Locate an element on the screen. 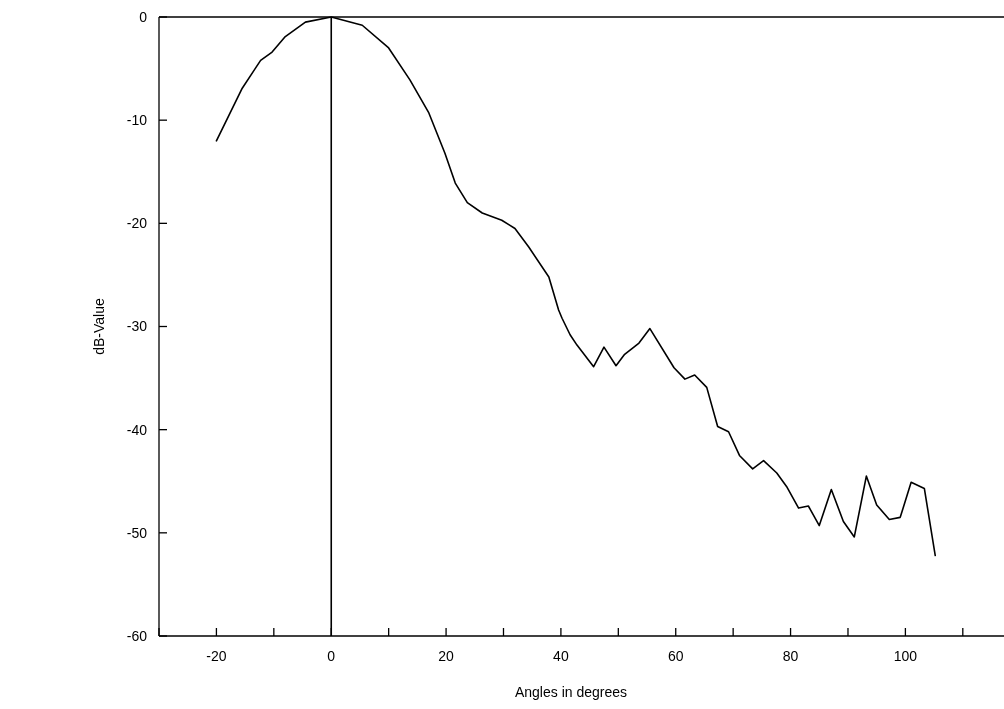  x-tick-label: 80 is located at coordinates (790, 656).